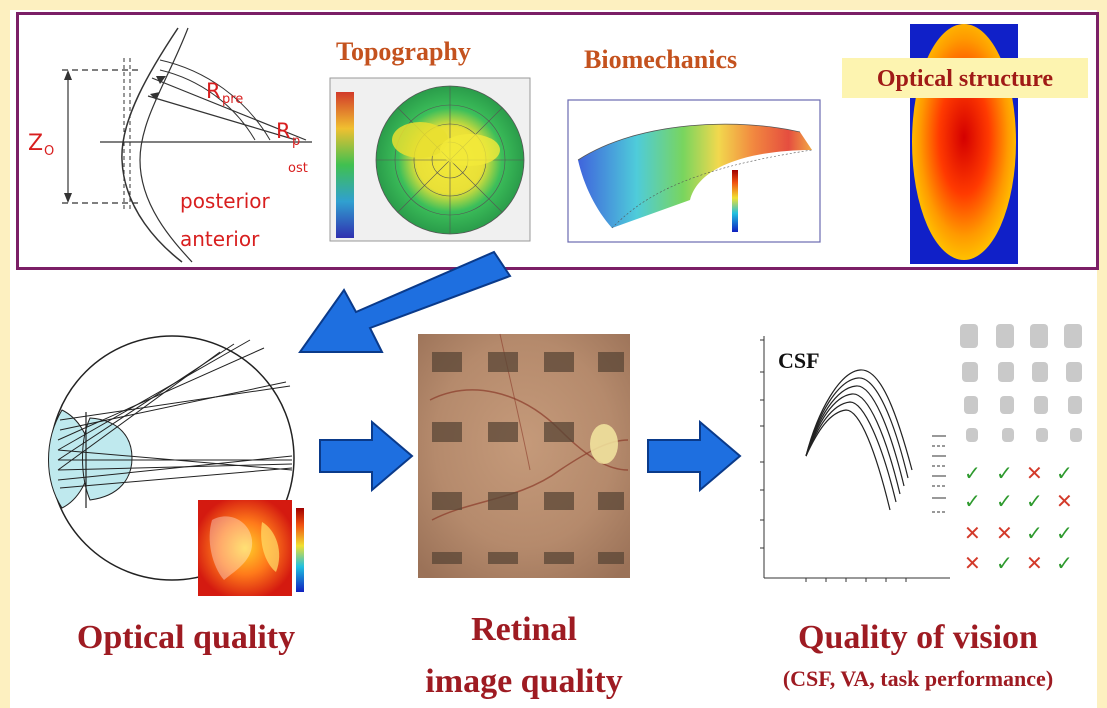  Describe the element at coordinates (1021, 383) in the screenshot. I see `blurred-letter-chart` at that location.